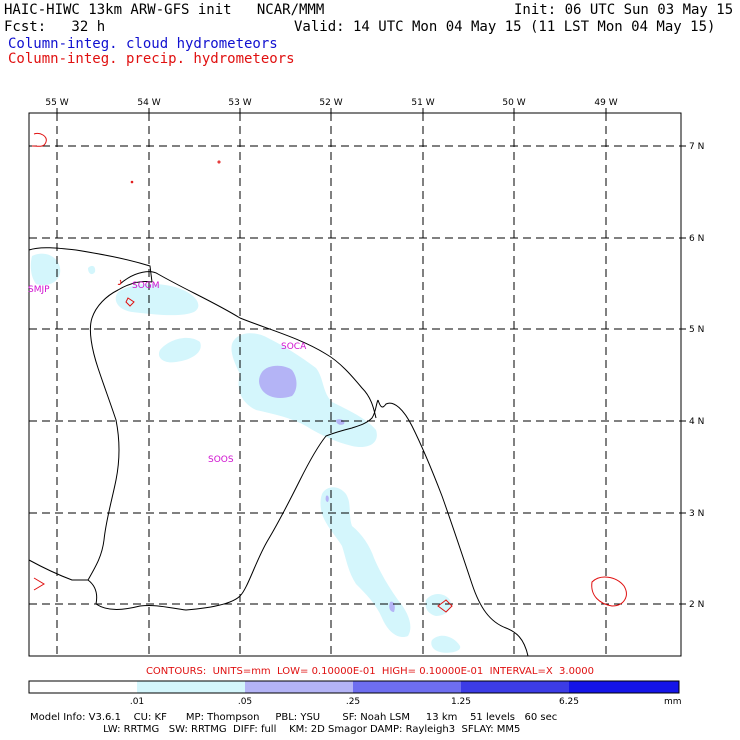 This screenshot has height=740, width=740. Describe the element at coordinates (146, 286) in the screenshot. I see `station-label: SOGM` at that location.